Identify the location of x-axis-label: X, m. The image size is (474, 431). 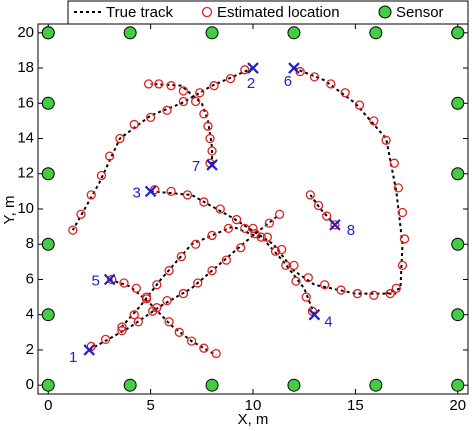
(253, 419).